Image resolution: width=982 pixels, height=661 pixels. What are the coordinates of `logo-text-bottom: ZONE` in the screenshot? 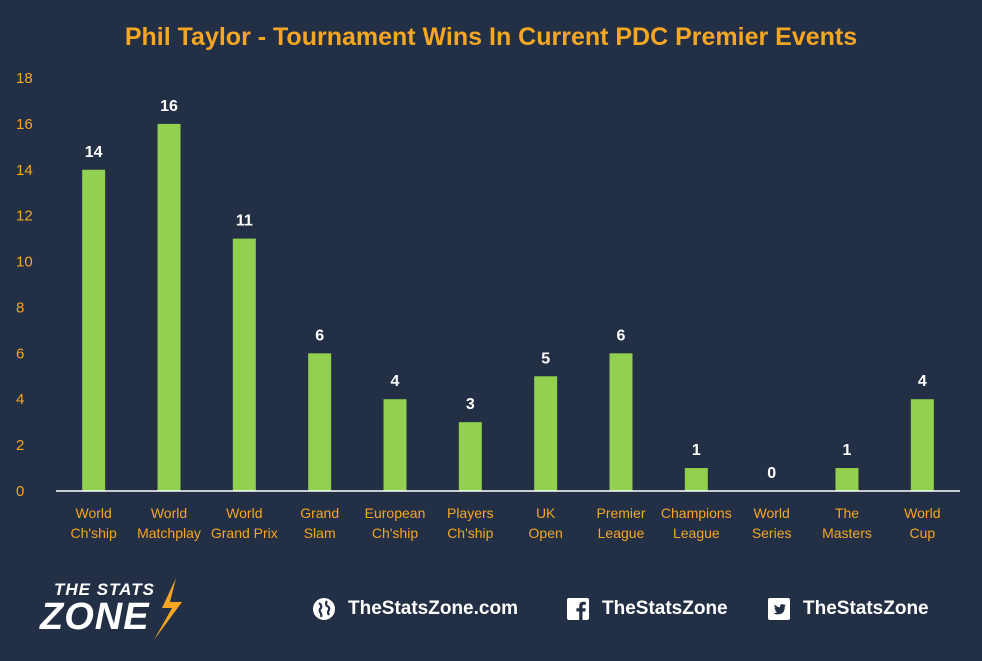 It's located at (95, 617).